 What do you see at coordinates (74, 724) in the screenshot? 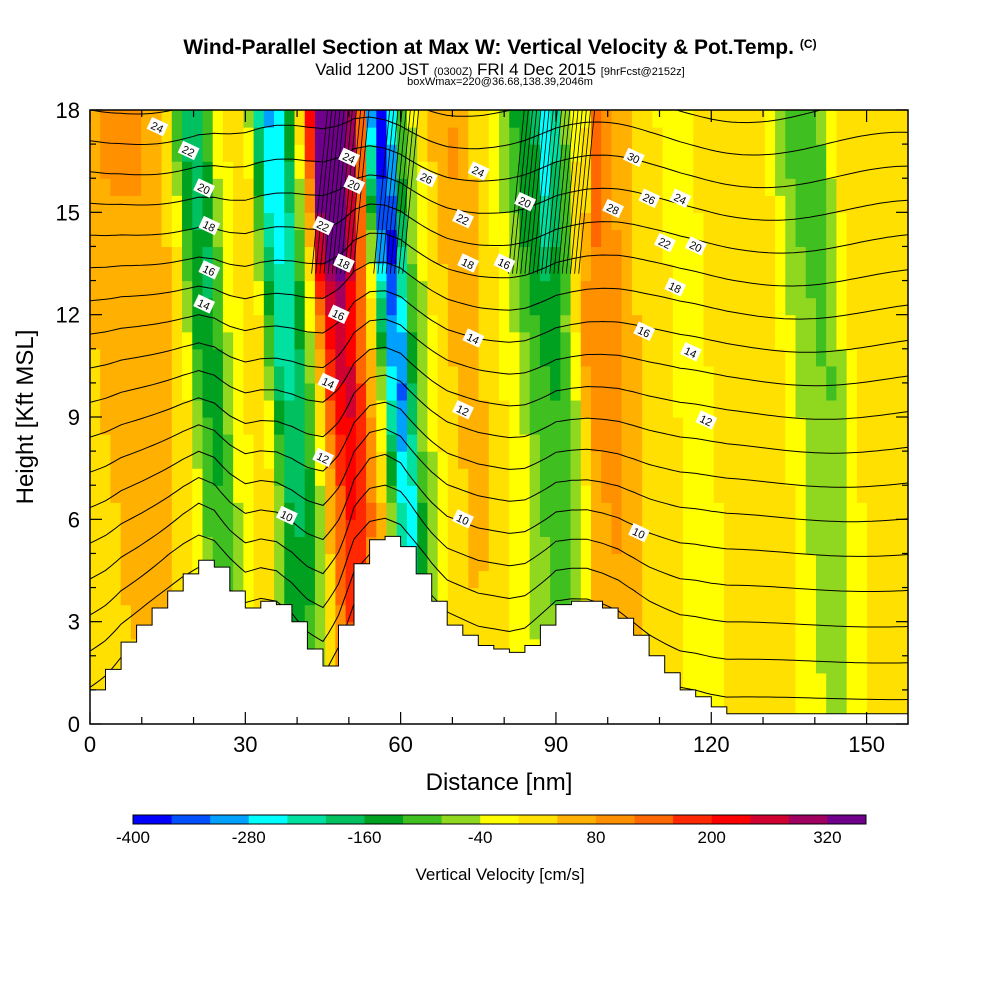
I see `y-tick-label: 0` at bounding box center [74, 724].